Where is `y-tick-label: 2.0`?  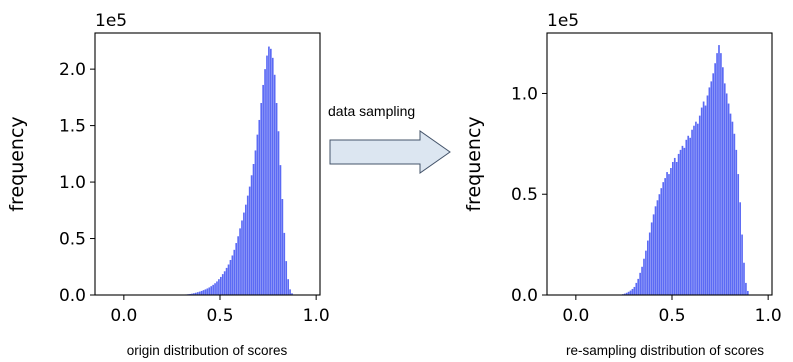
y-tick-label: 2.0 is located at coordinates (72, 70).